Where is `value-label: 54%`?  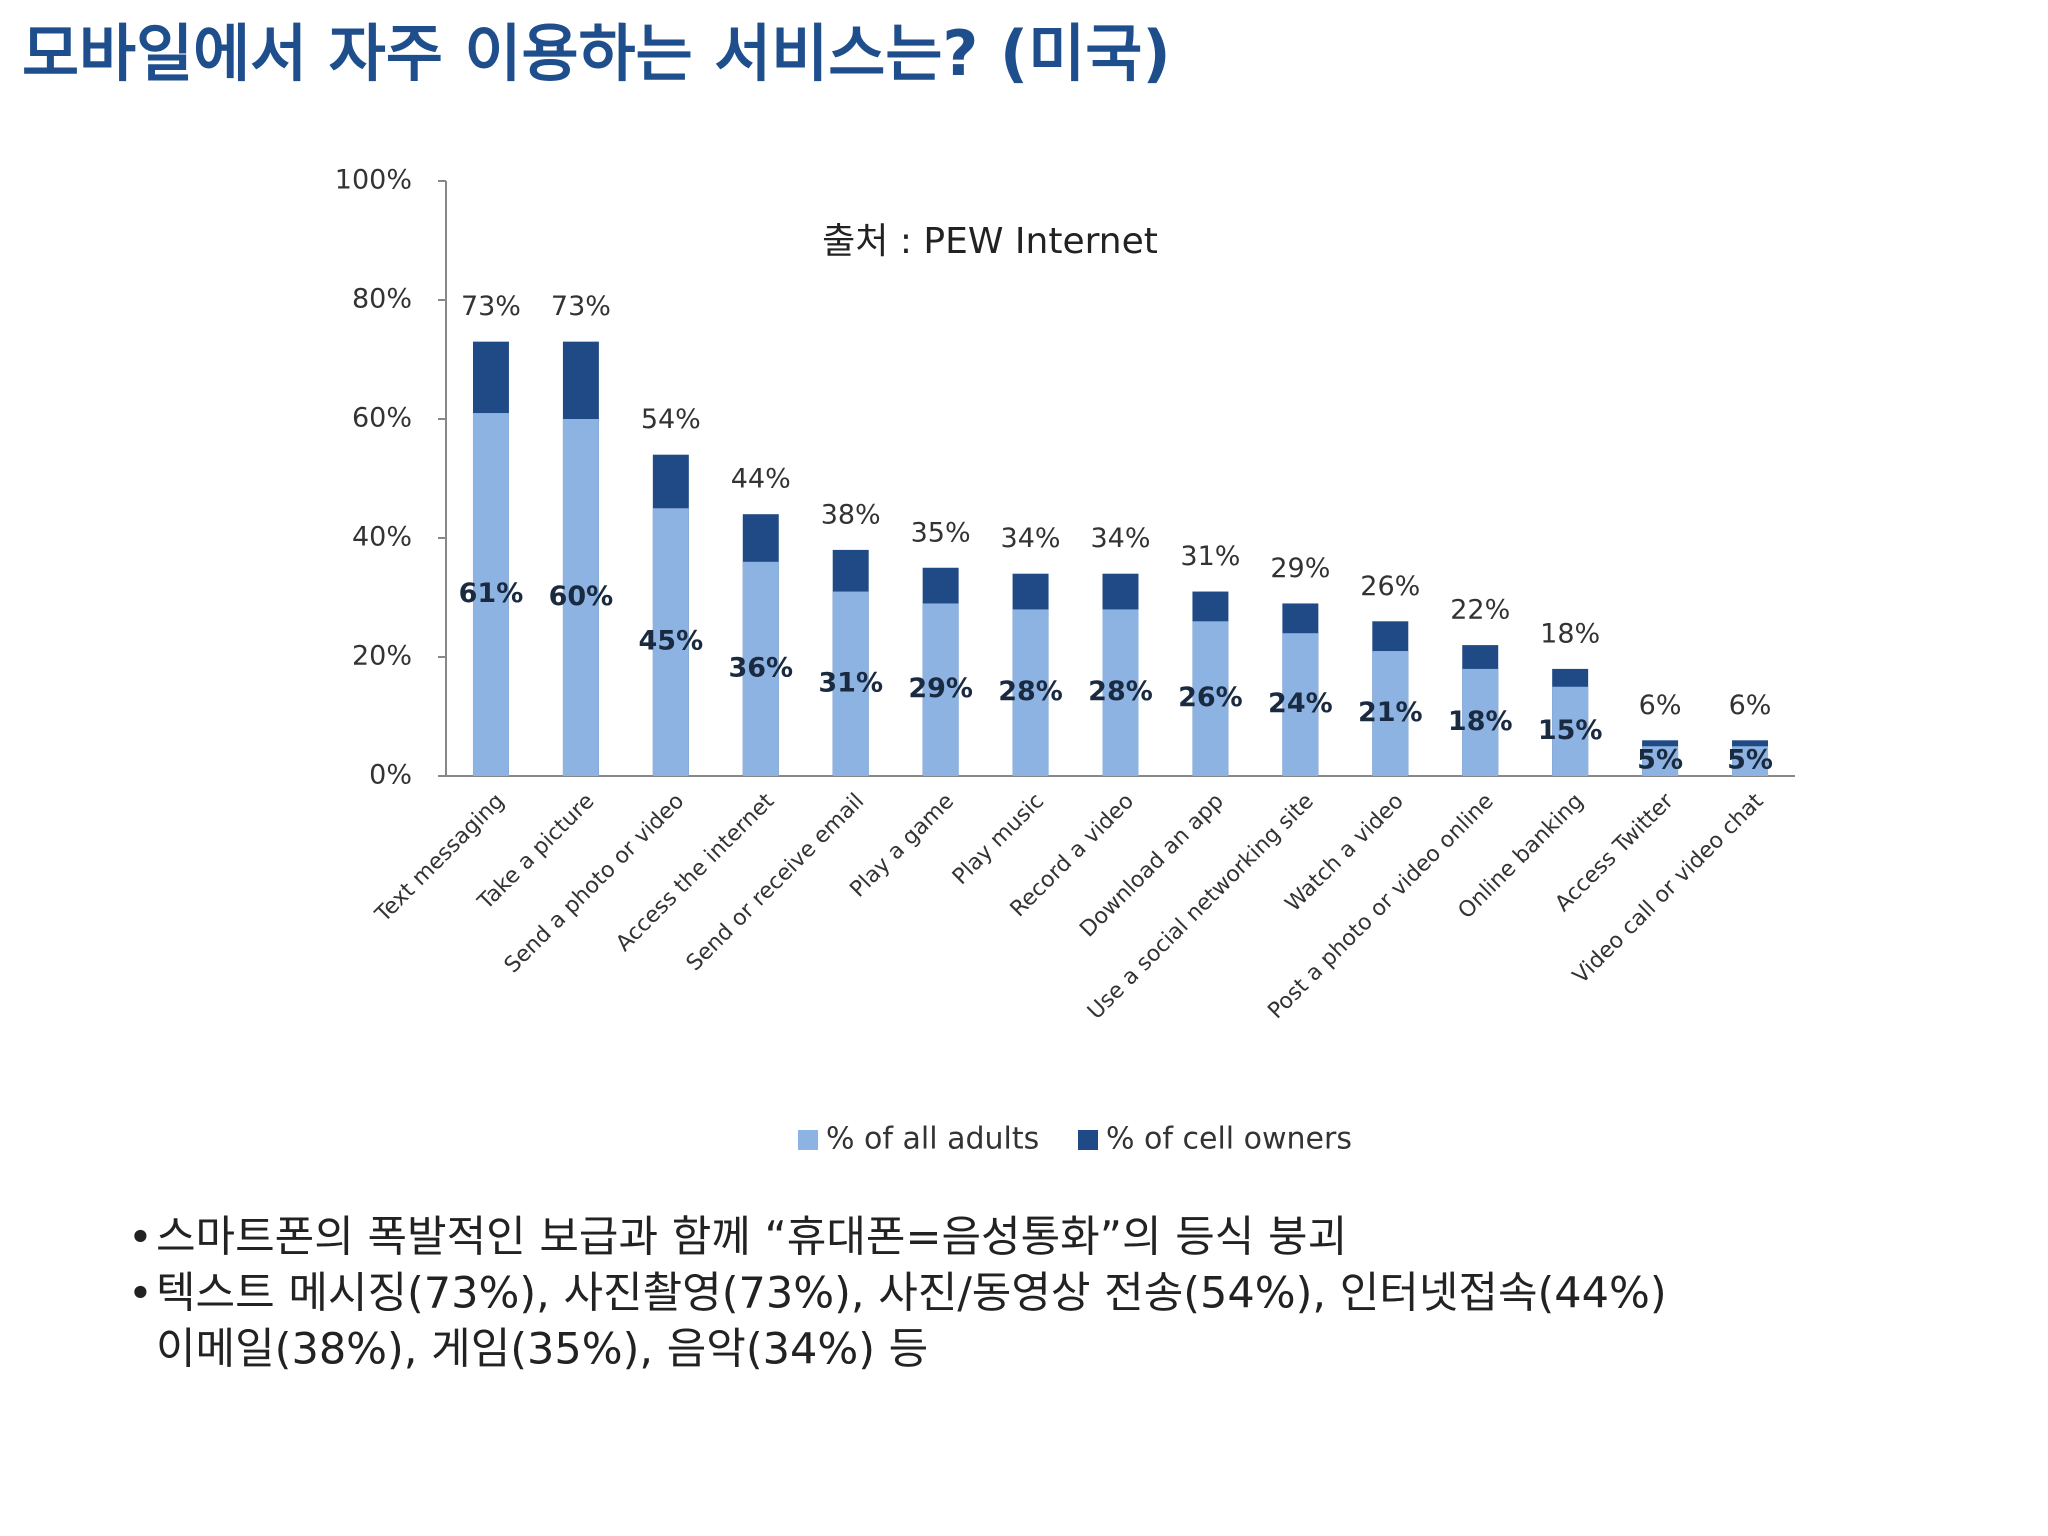
value-label: 54% is located at coordinates (671, 419).